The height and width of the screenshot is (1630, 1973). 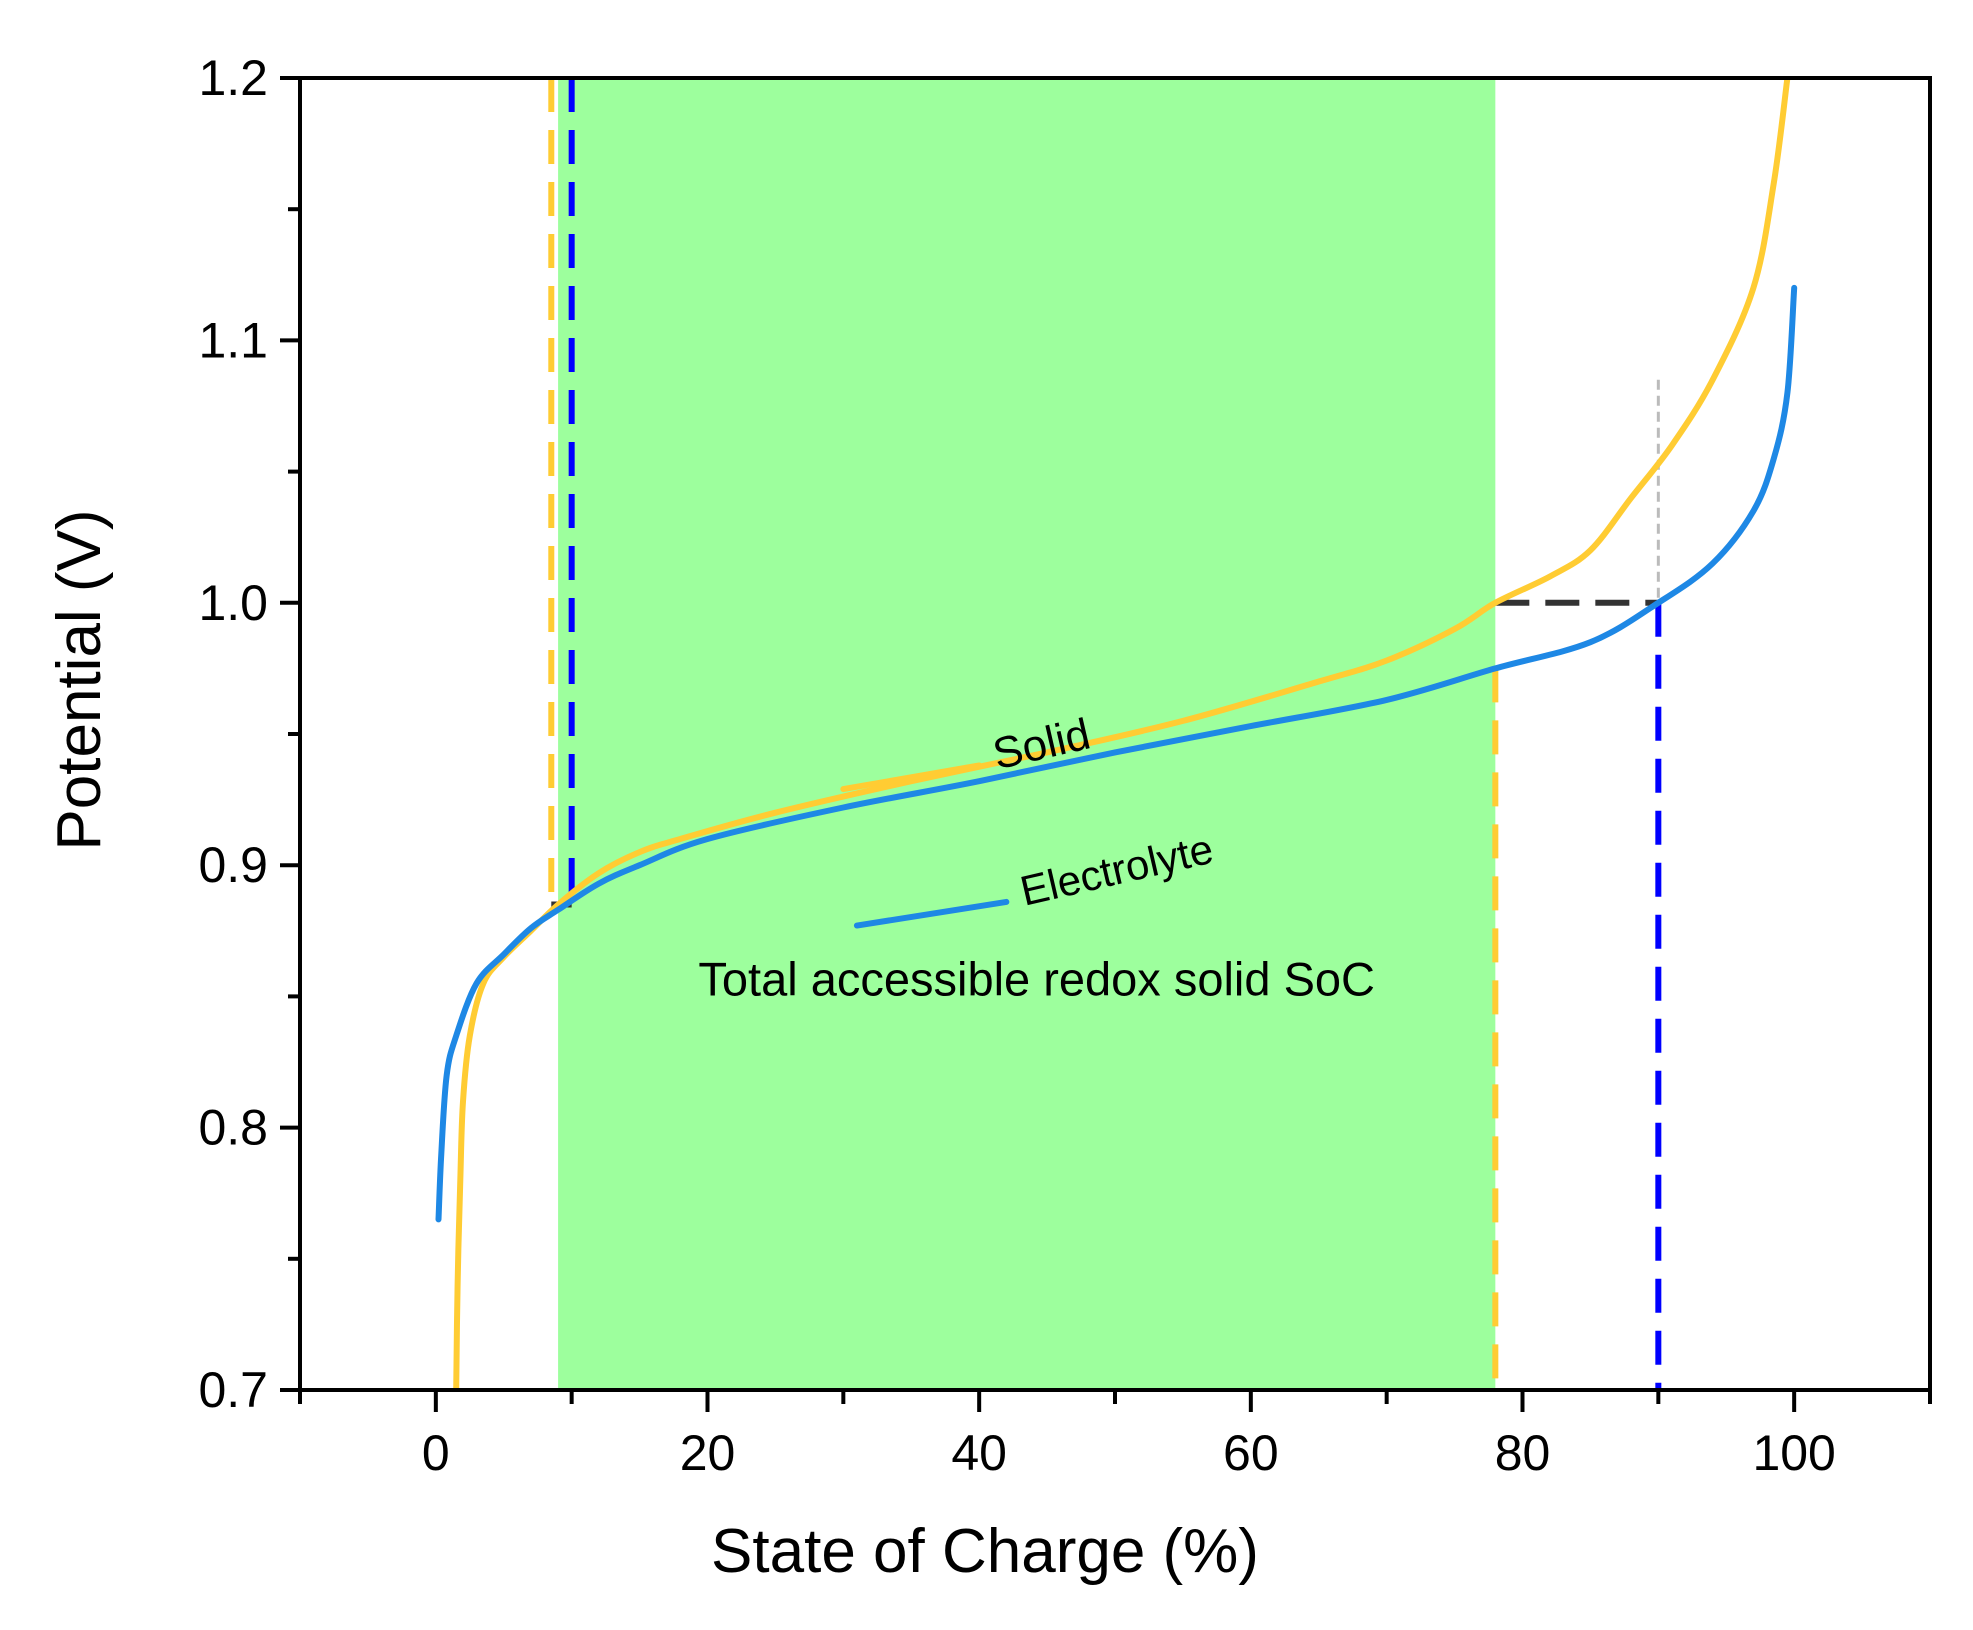 I want to click on y-tick-label: 1.1, so click(x=233, y=340).